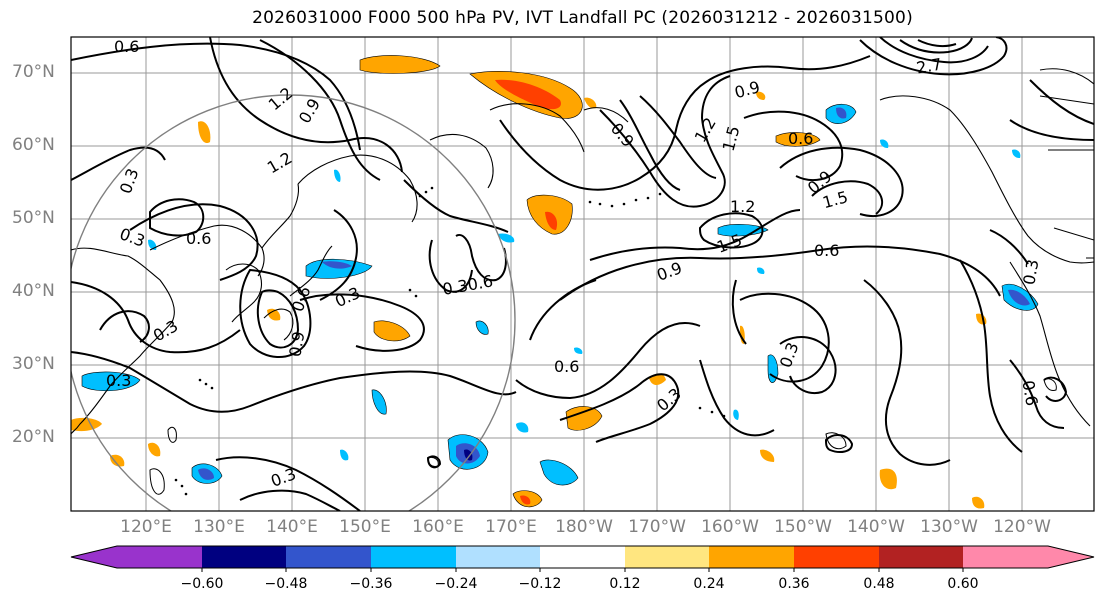 This screenshot has height=604, width=1105. What do you see at coordinates (625, 584) in the screenshot?
I see `colorbar-tick-label: 0.12` at bounding box center [625, 584].